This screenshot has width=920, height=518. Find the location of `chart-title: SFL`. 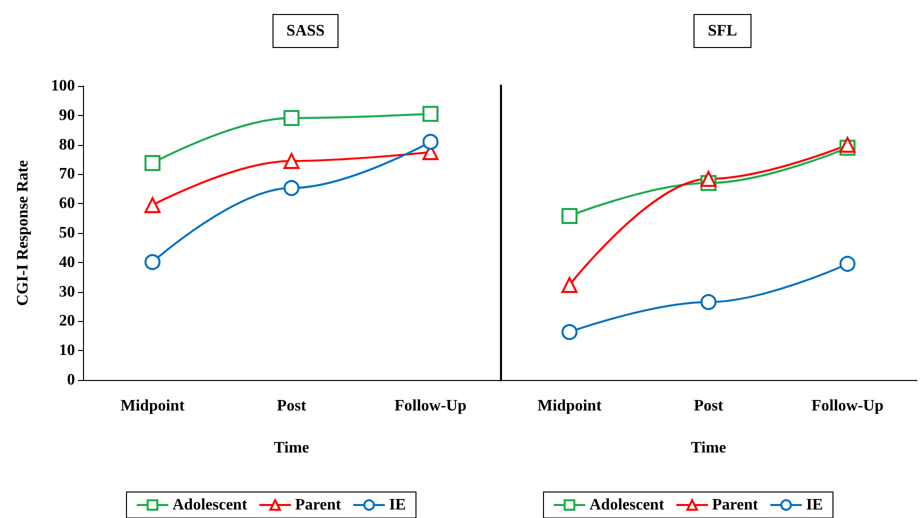

chart-title: SFL is located at coordinates (723, 31).